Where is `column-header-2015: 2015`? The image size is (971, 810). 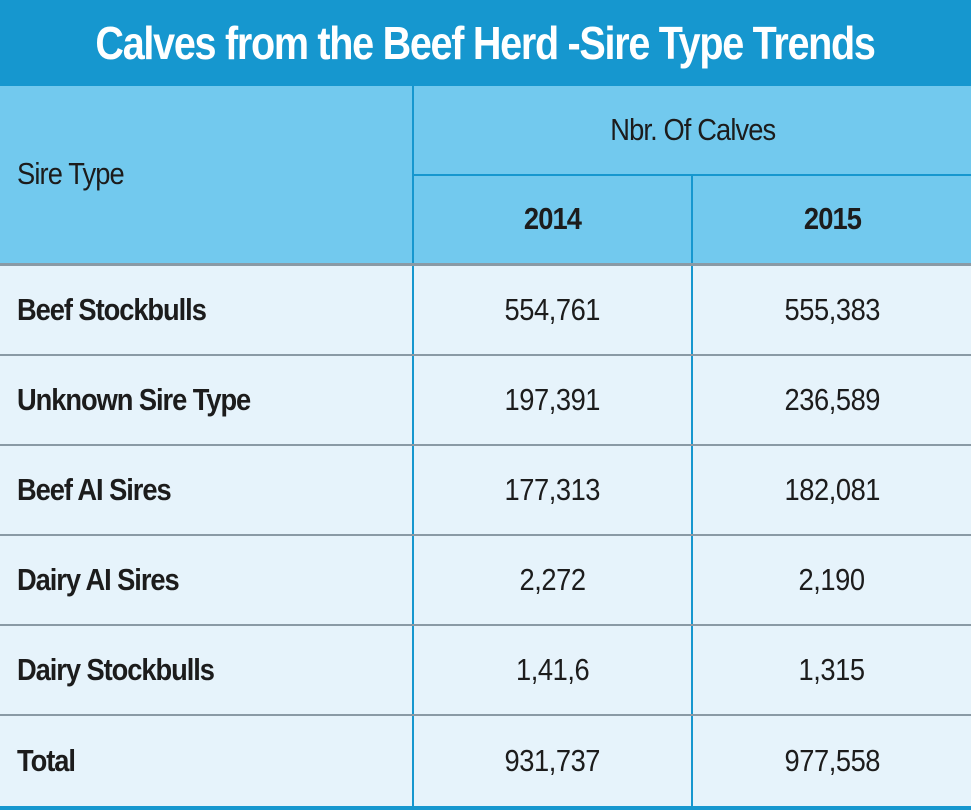 column-header-2015: 2015 is located at coordinates (831, 220).